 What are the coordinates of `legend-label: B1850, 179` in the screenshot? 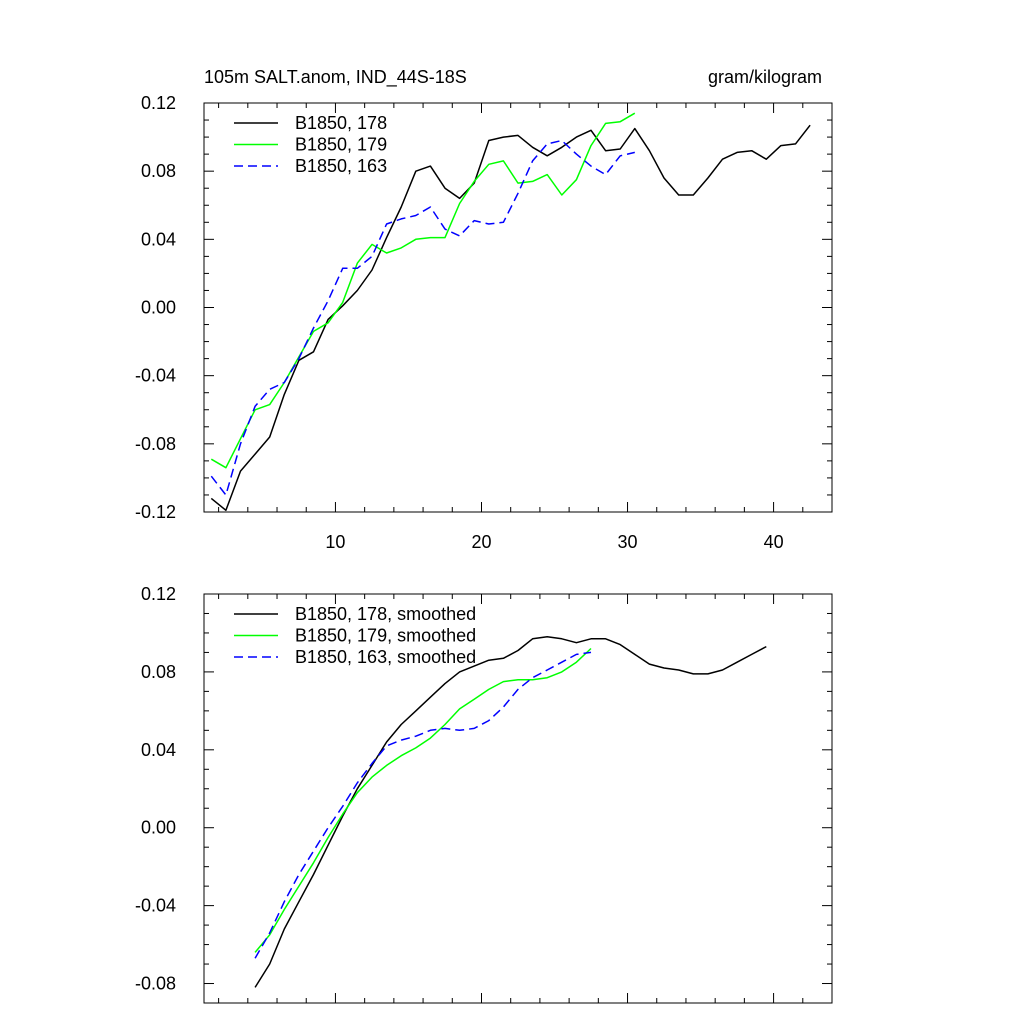 It's located at (341, 145).